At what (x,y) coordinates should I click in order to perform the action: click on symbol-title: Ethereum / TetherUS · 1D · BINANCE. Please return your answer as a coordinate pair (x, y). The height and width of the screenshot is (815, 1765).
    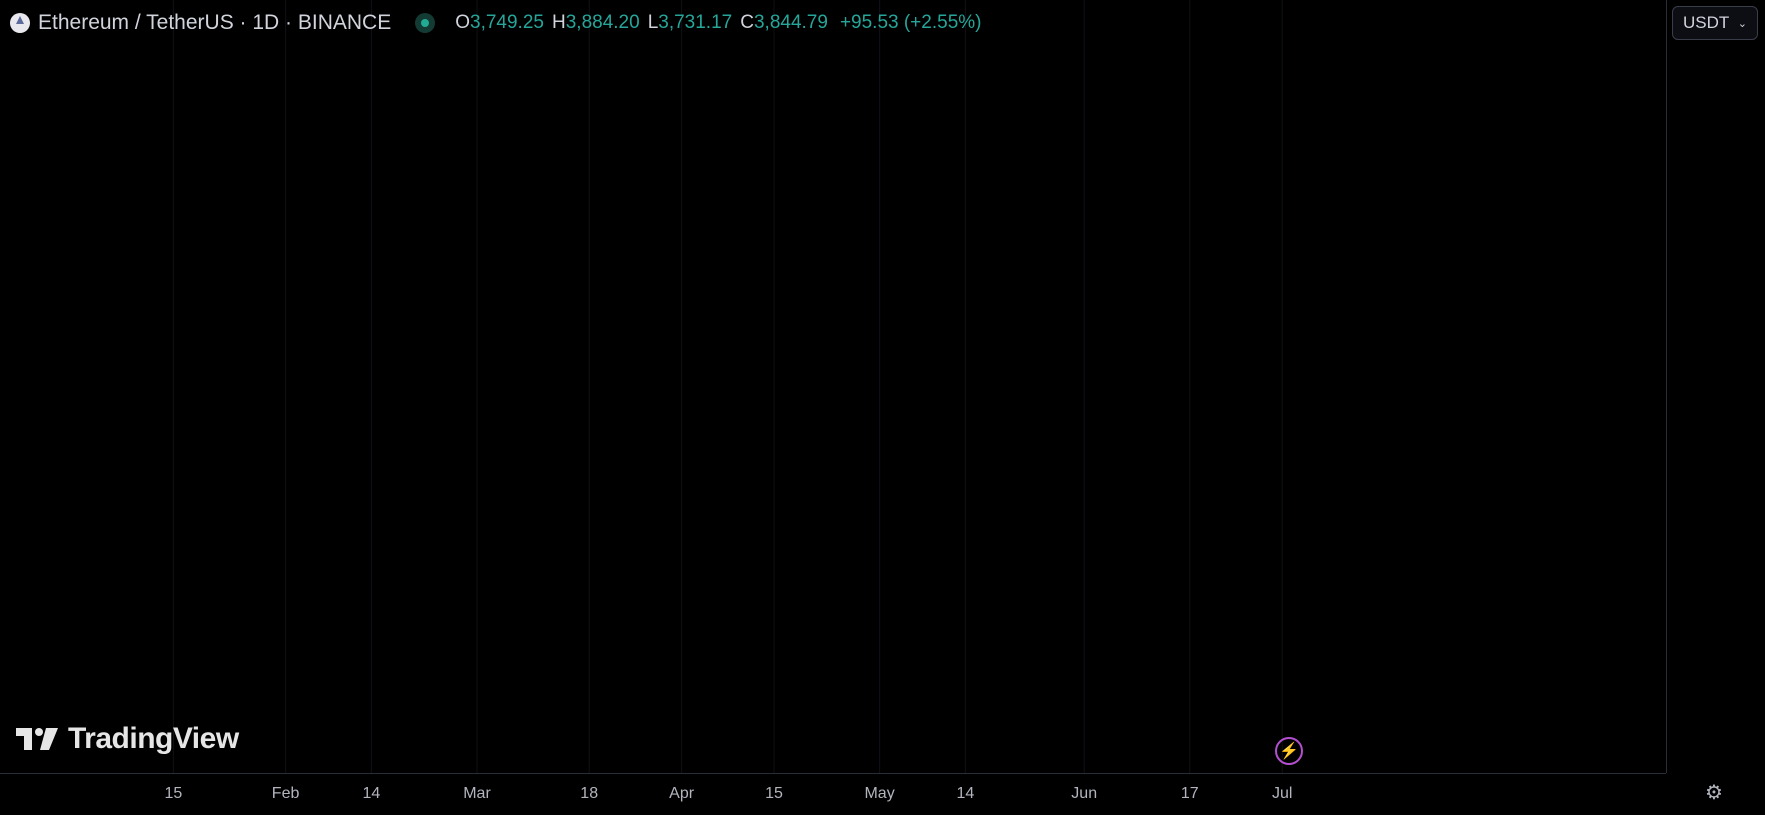
    Looking at the image, I should click on (214, 23).